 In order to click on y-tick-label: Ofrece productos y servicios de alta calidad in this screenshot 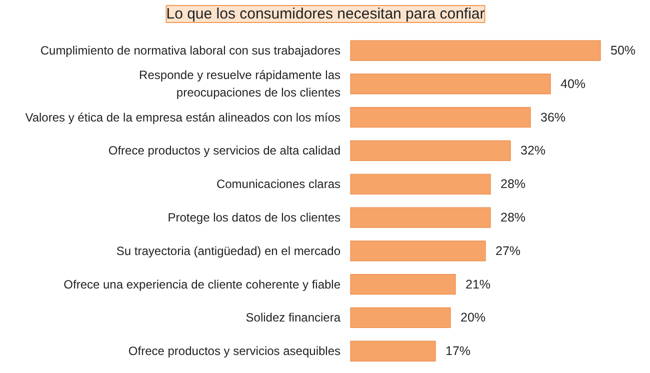, I will do `click(224, 151)`.